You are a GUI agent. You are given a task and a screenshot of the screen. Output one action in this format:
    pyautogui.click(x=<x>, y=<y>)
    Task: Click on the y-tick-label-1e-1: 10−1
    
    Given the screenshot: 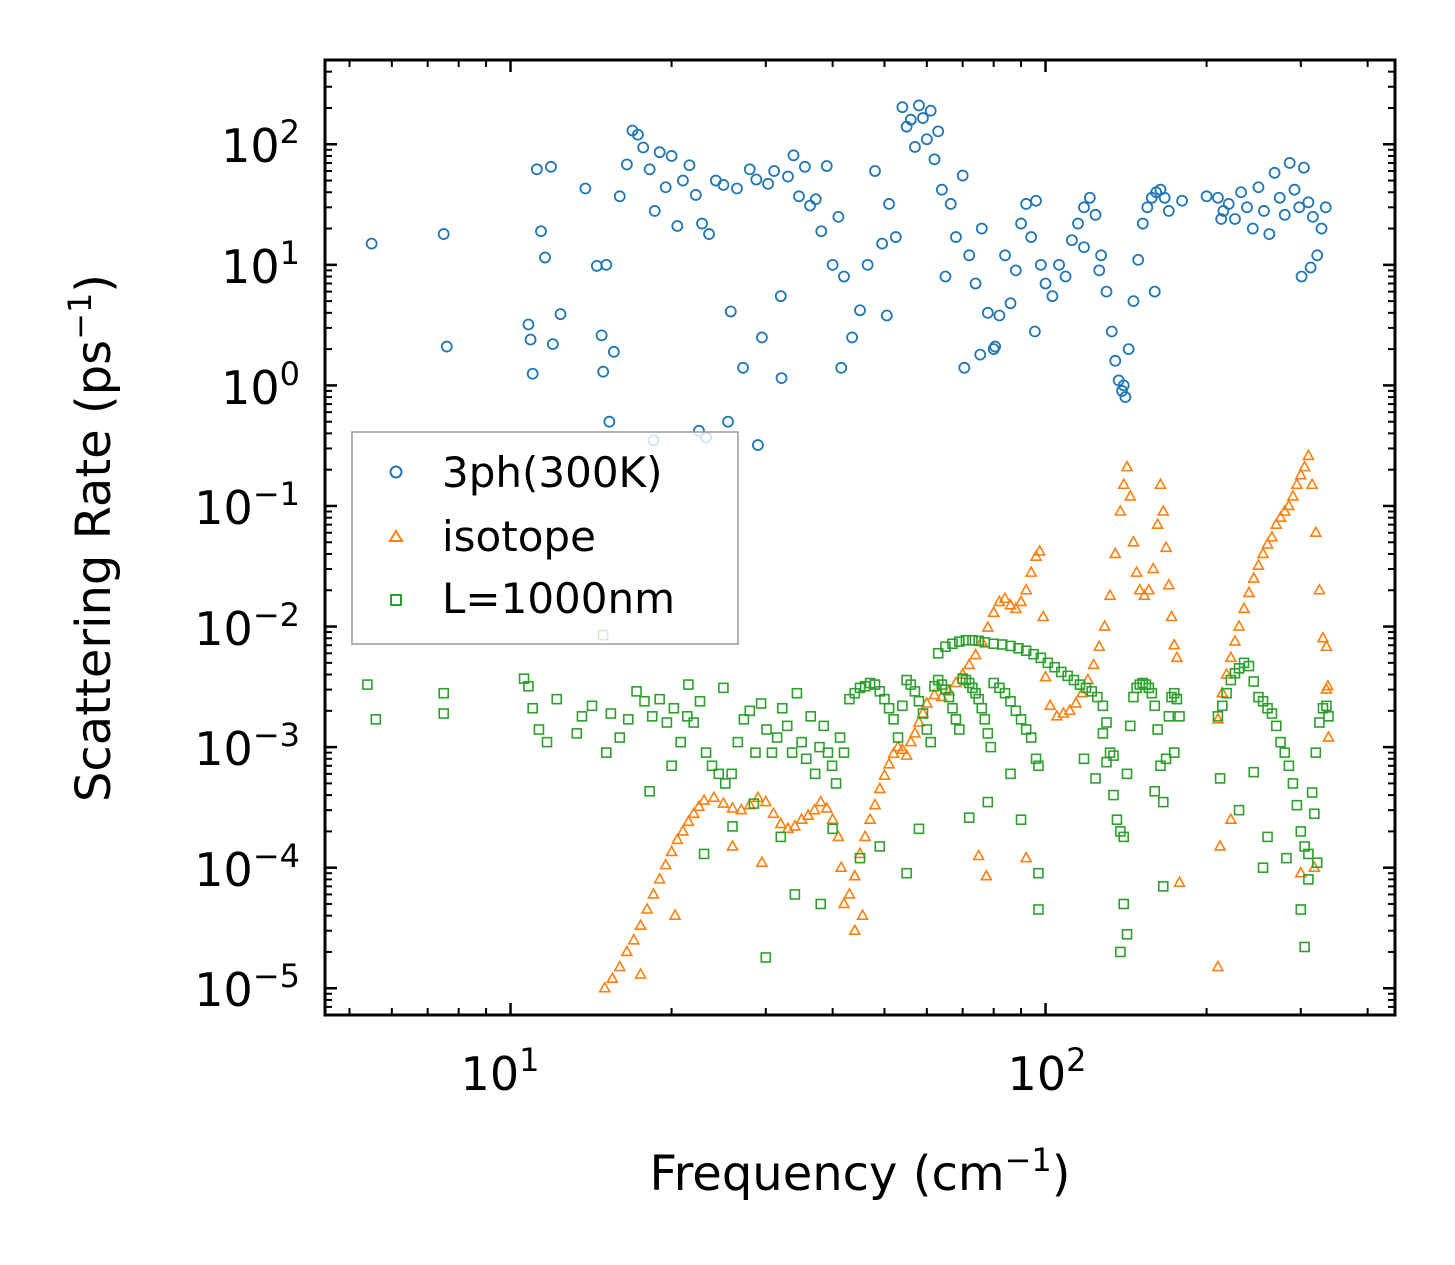 What is the action you would take?
    pyautogui.click(x=247, y=505)
    